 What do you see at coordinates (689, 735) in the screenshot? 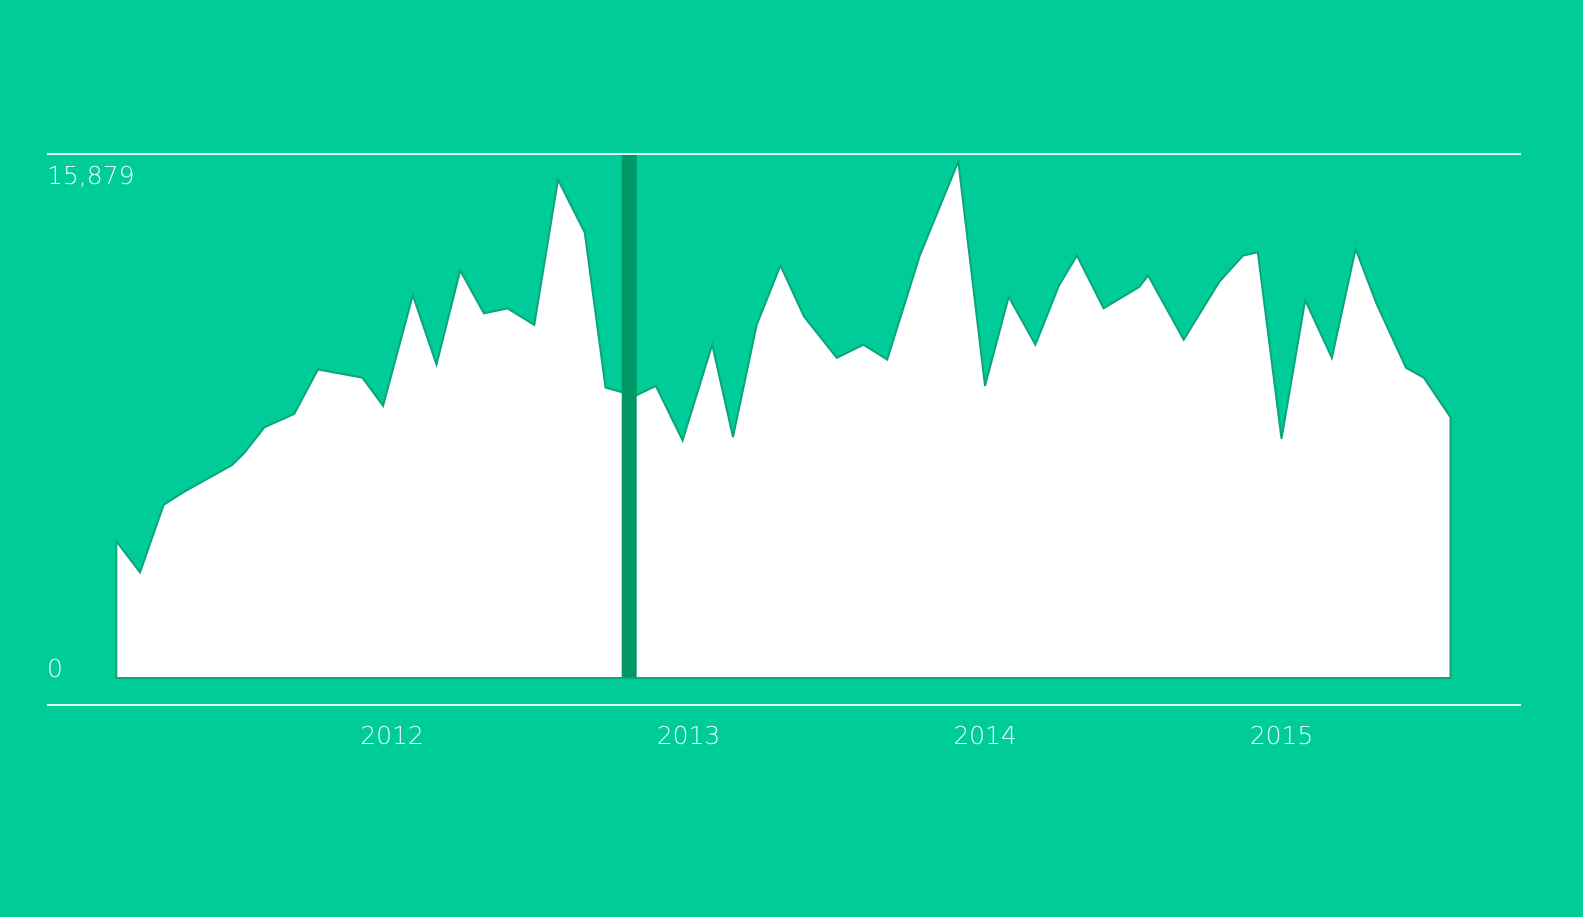
I see `x-tick-label-2013: 2013` at bounding box center [689, 735].